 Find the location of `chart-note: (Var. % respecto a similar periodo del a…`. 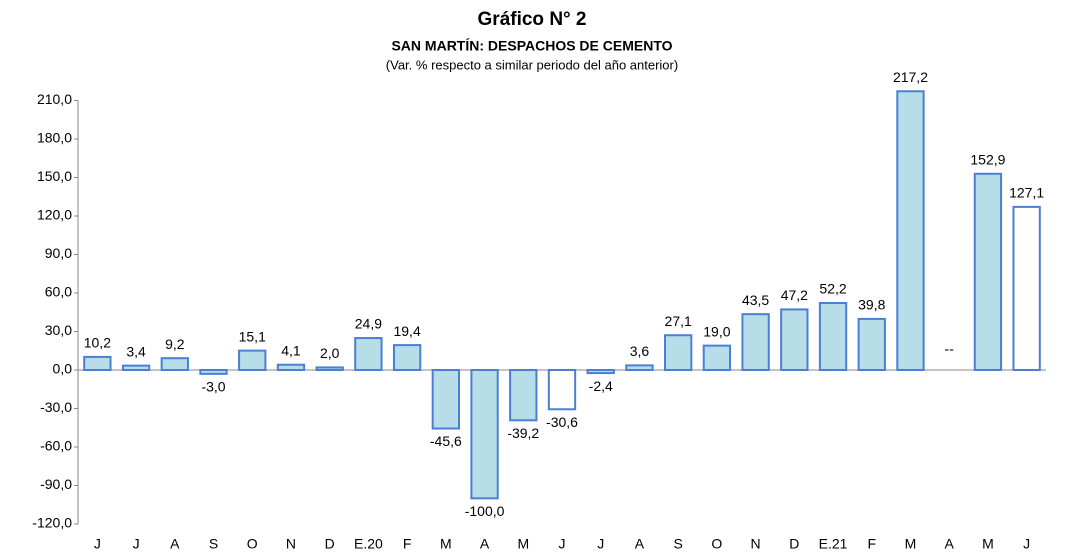

chart-note: (Var. % respecto a similar periodo del a… is located at coordinates (532, 64).